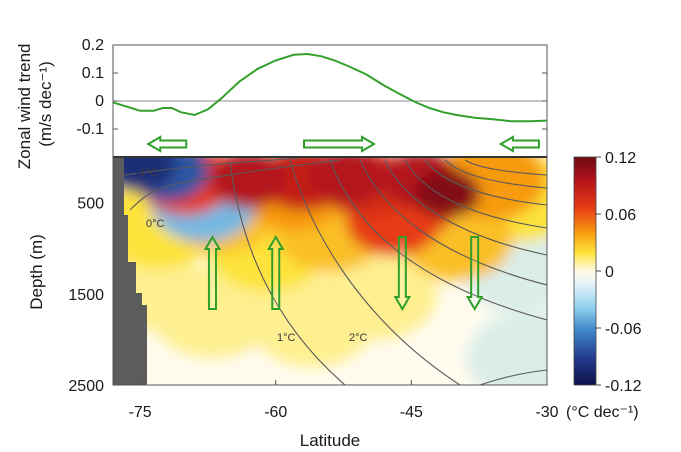 The height and width of the screenshot is (452, 681). I want to click on latitude-tick-label: -75, so click(140, 412).